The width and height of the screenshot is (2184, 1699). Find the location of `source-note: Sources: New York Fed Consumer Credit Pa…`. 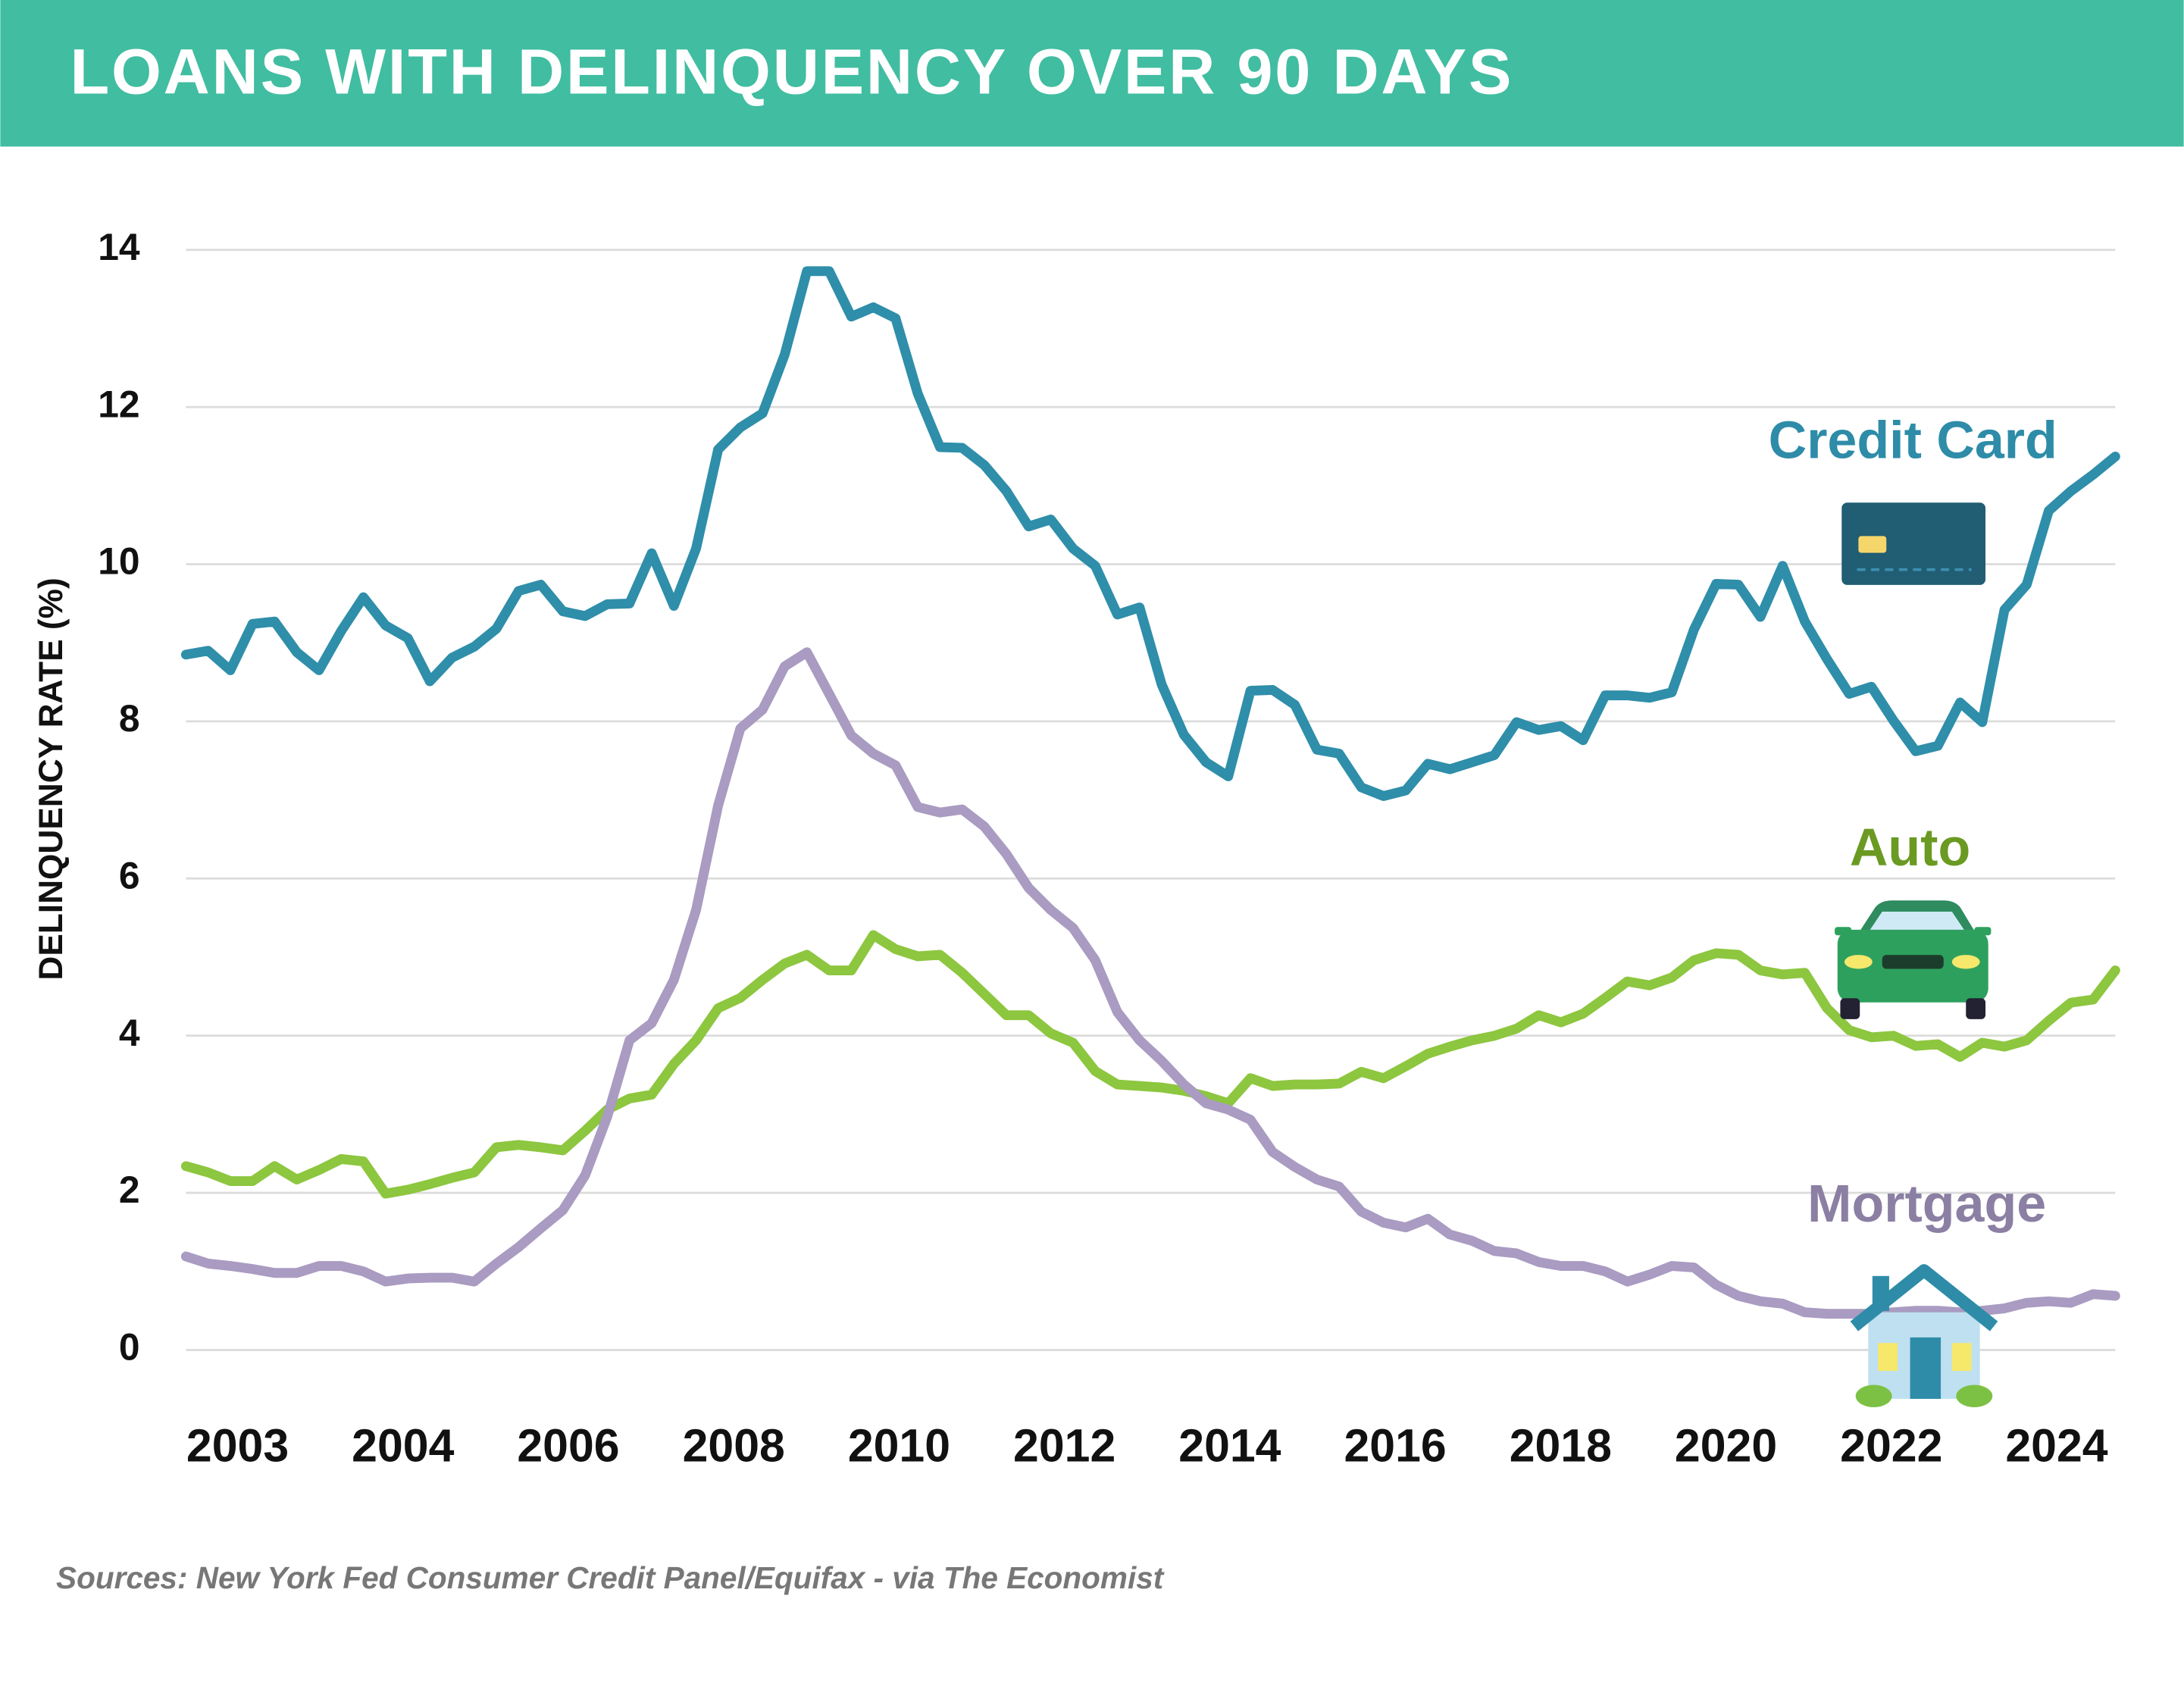

source-note: Sources: New York Fed Consumer Credit Pa… is located at coordinates (610, 1577).